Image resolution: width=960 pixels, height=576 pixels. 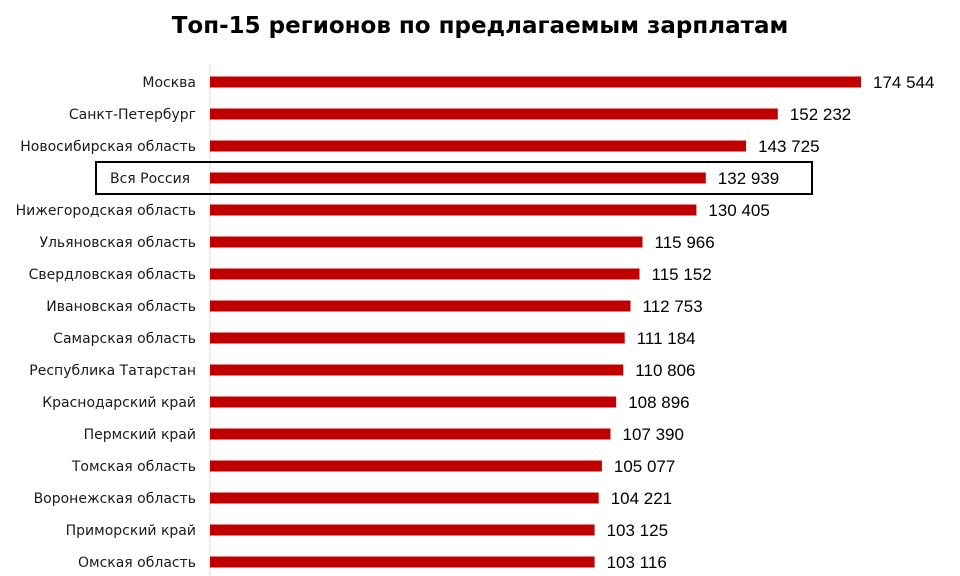 What do you see at coordinates (131, 531) in the screenshot?
I see `category-label: Приморский край` at bounding box center [131, 531].